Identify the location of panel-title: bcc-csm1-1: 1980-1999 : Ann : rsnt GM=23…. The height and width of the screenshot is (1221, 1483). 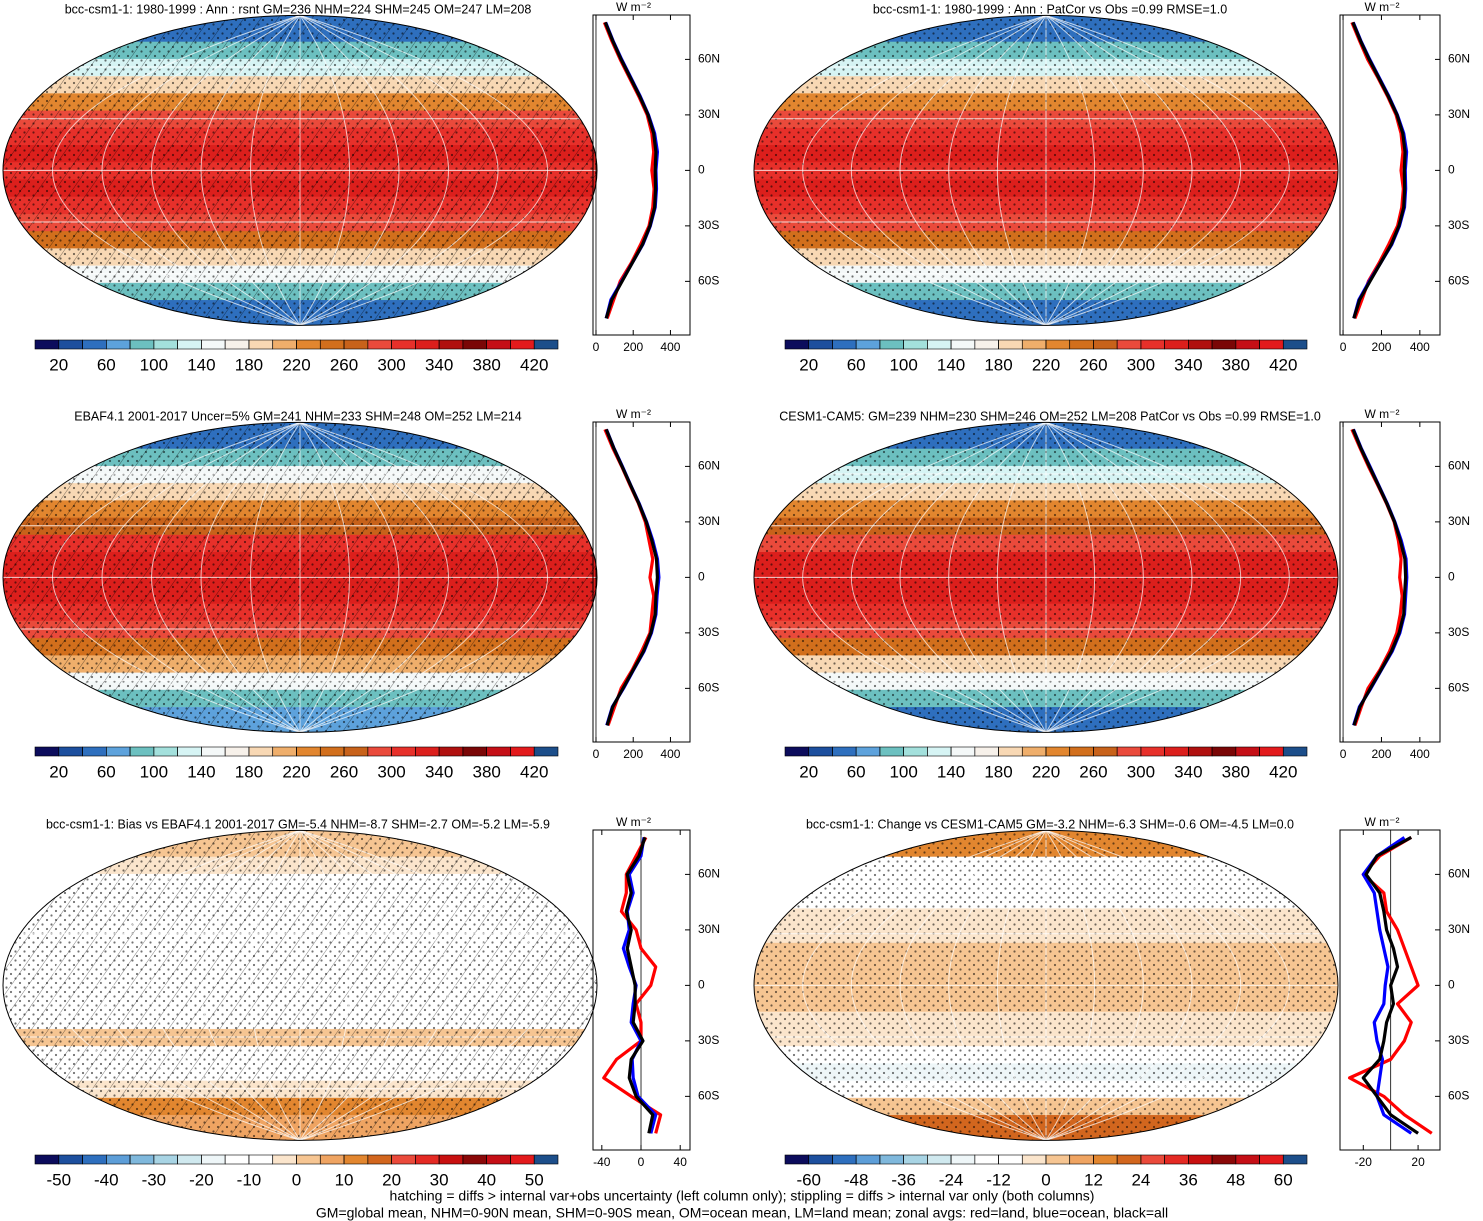
(298, 9).